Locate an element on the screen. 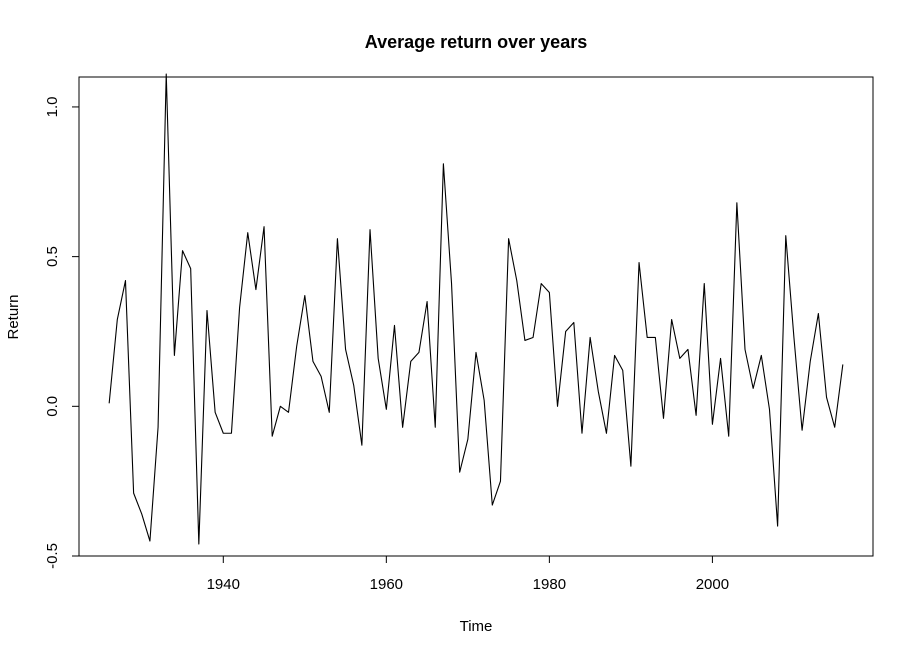 Image resolution: width=913 pixels, height=655 pixels. y-tick-label: 0.0 is located at coordinates (52, 406).